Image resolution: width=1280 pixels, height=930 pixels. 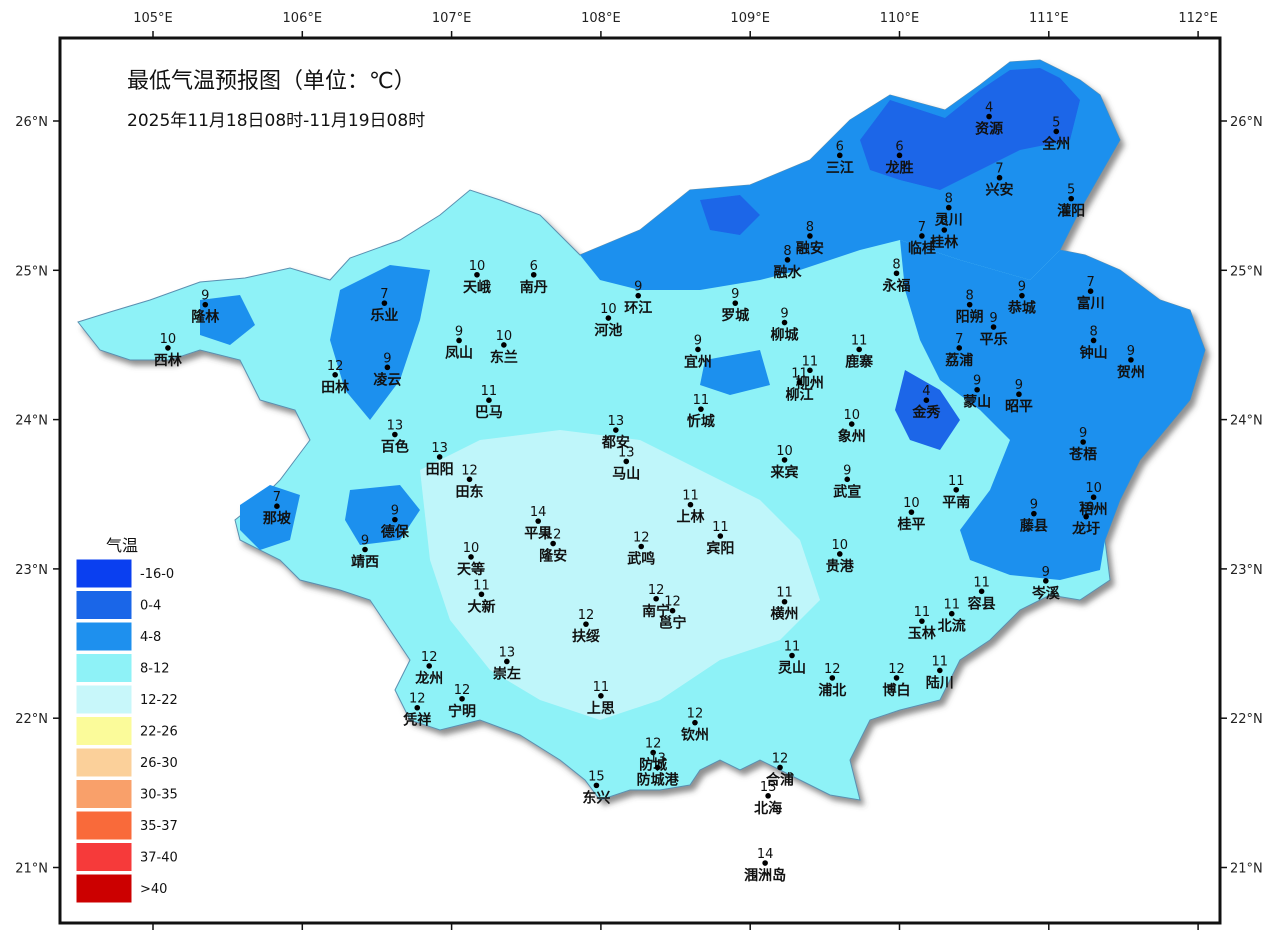 What do you see at coordinates (303, 18) in the screenshot?
I see `lon-tick-label: 106°E` at bounding box center [303, 18].